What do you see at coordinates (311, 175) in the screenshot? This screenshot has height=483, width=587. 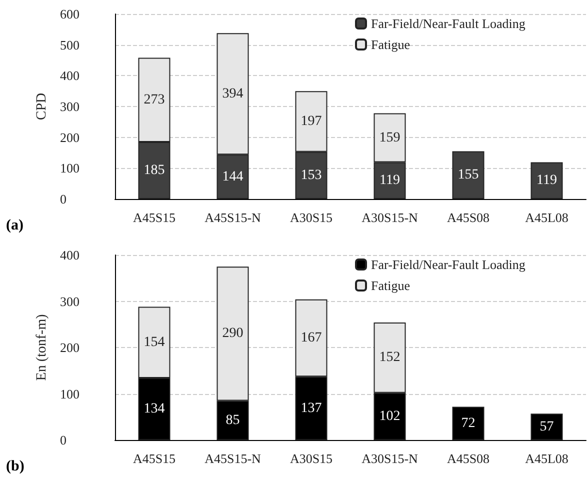 I see `data-label: 153` at bounding box center [311, 175].